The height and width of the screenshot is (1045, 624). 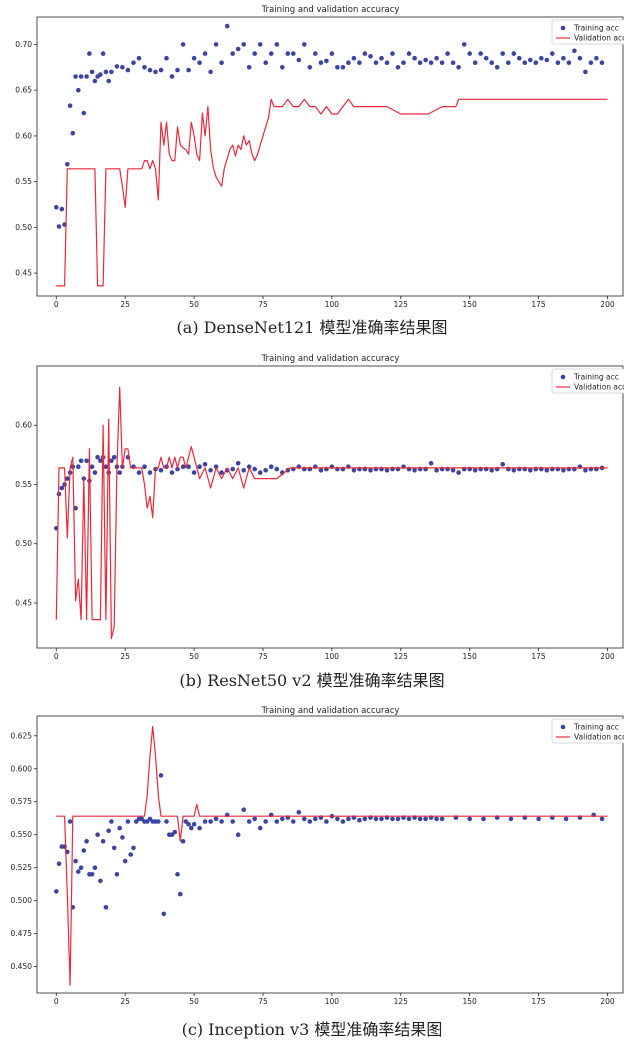 I want to click on y-tick-label: 0.60, so click(x=23, y=425).